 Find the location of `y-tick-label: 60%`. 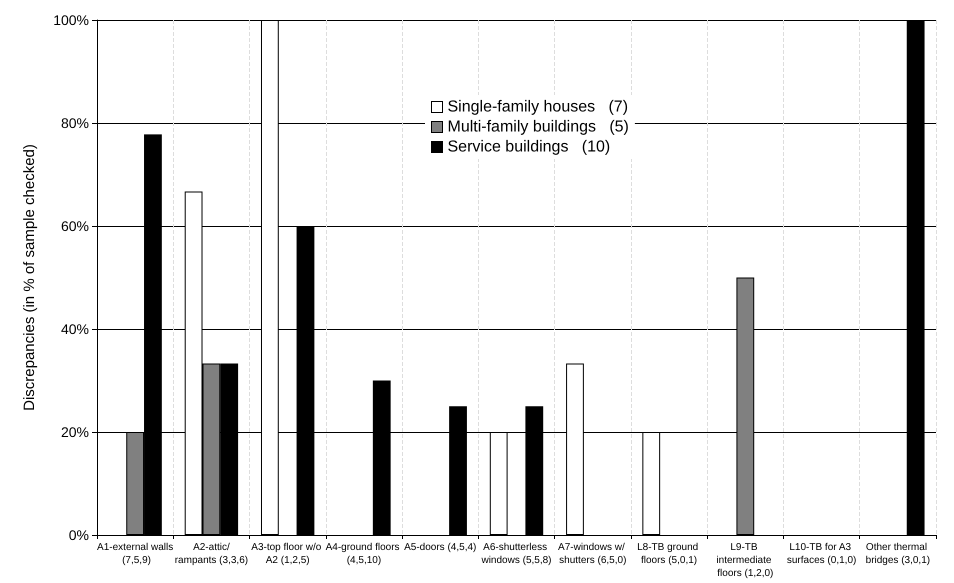

y-tick-label: 60% is located at coordinates (74, 226).